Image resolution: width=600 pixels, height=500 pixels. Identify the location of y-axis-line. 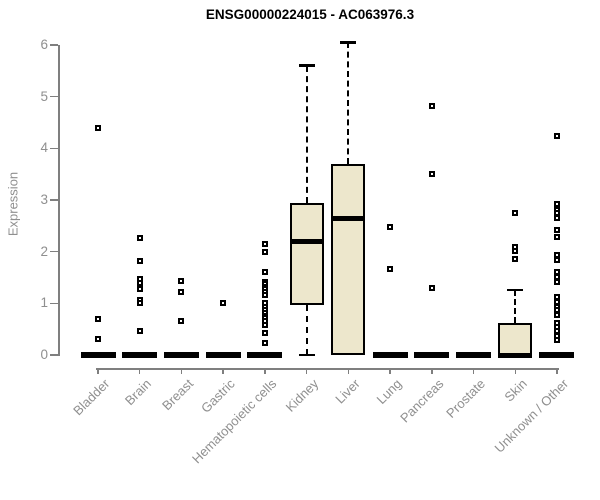
(59, 200).